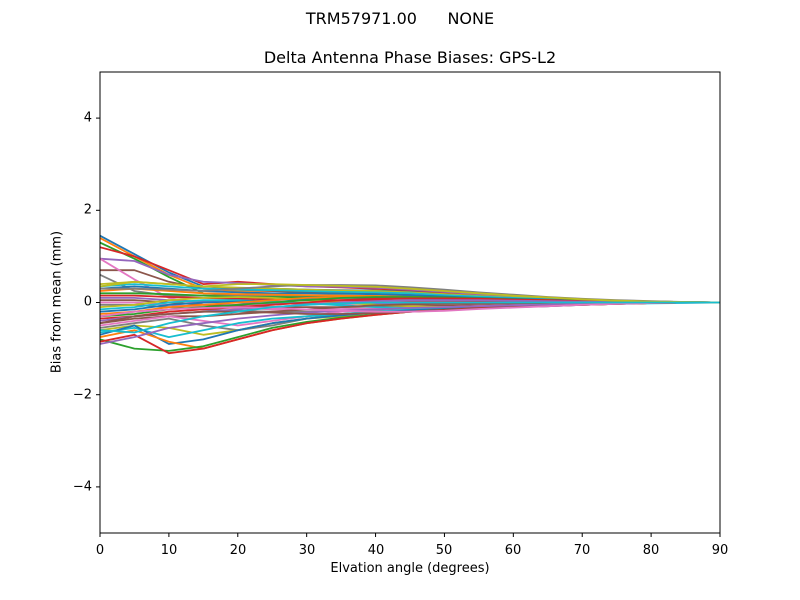 This screenshot has width=800, height=600. Describe the element at coordinates (87, 210) in the screenshot. I see `y-tick-label: 2` at that location.